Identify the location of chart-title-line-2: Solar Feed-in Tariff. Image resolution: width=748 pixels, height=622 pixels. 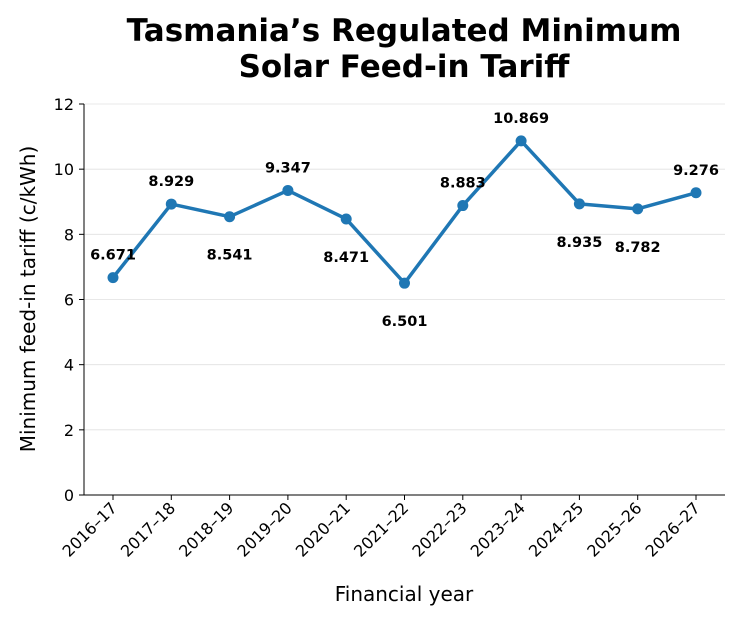
(405, 67).